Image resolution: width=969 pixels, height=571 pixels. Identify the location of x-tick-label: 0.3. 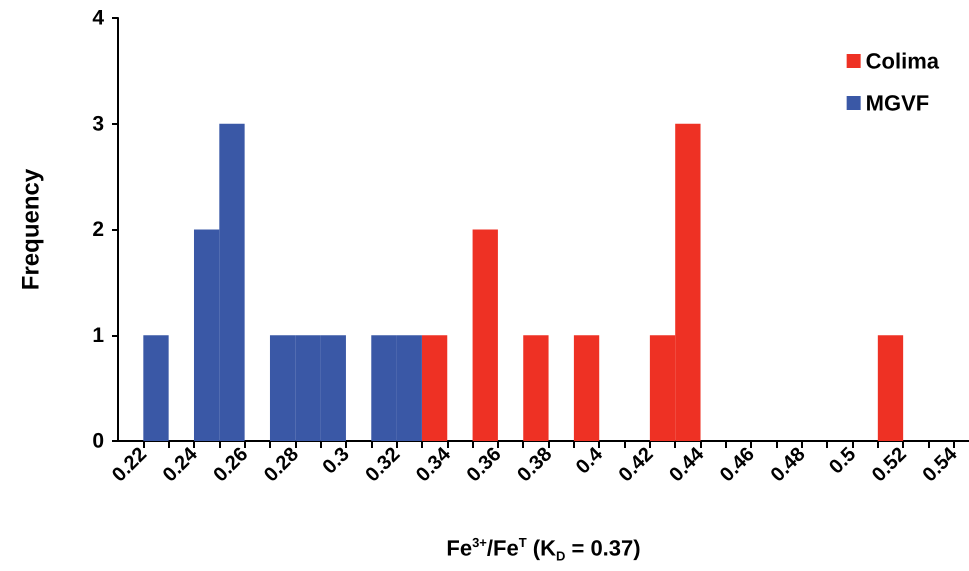
(336, 460).